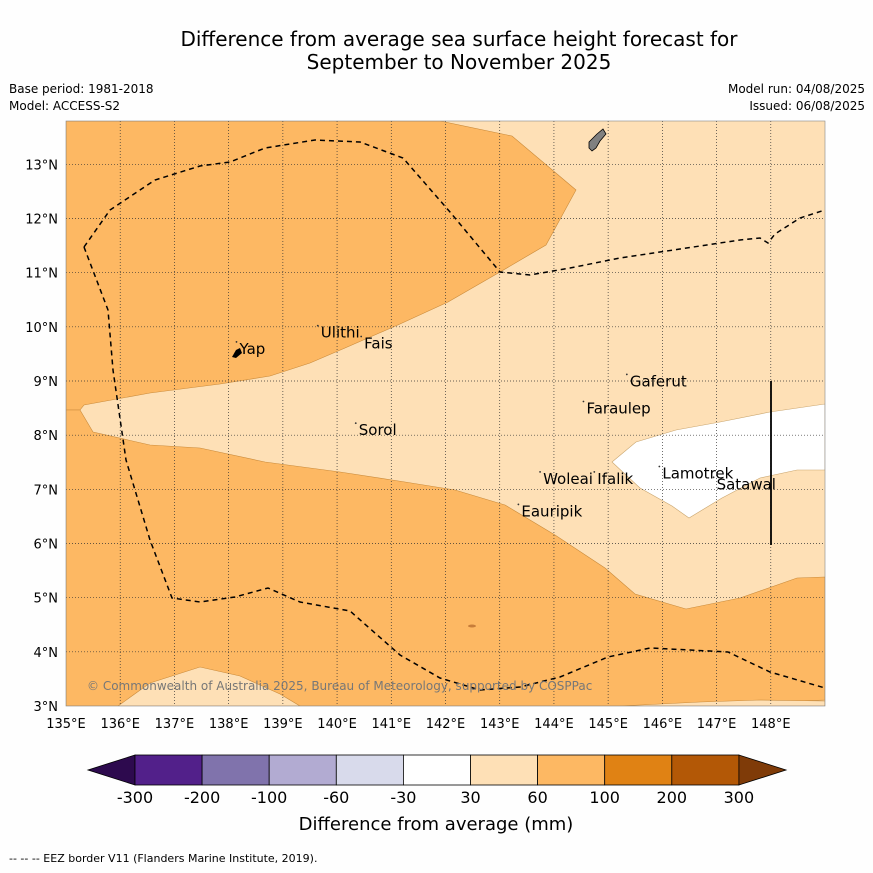 The height and width of the screenshot is (873, 873). Describe the element at coordinates (41, 274) in the screenshot. I see `lat-tick-label: 11°N` at that location.